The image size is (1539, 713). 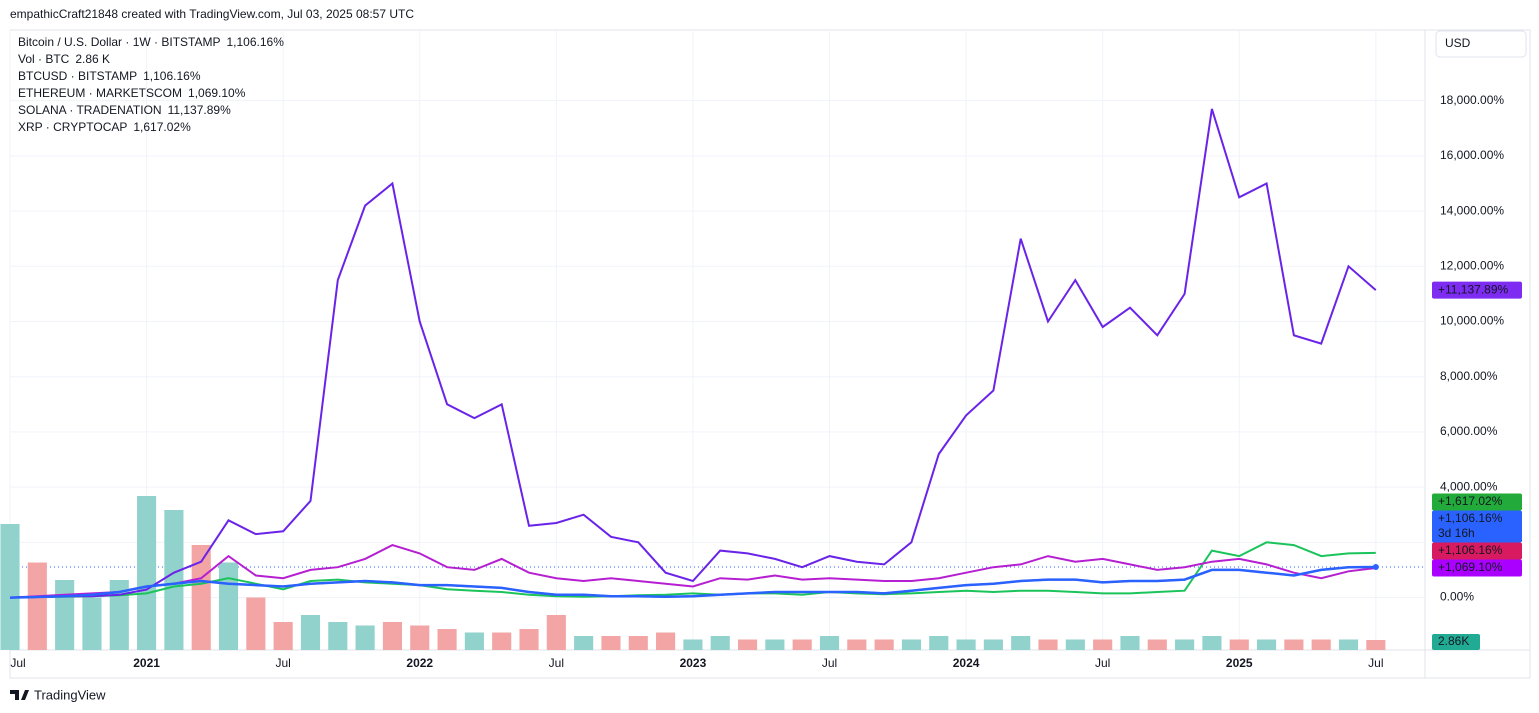 What do you see at coordinates (1375, 567) in the screenshot?
I see `last-point` at bounding box center [1375, 567].